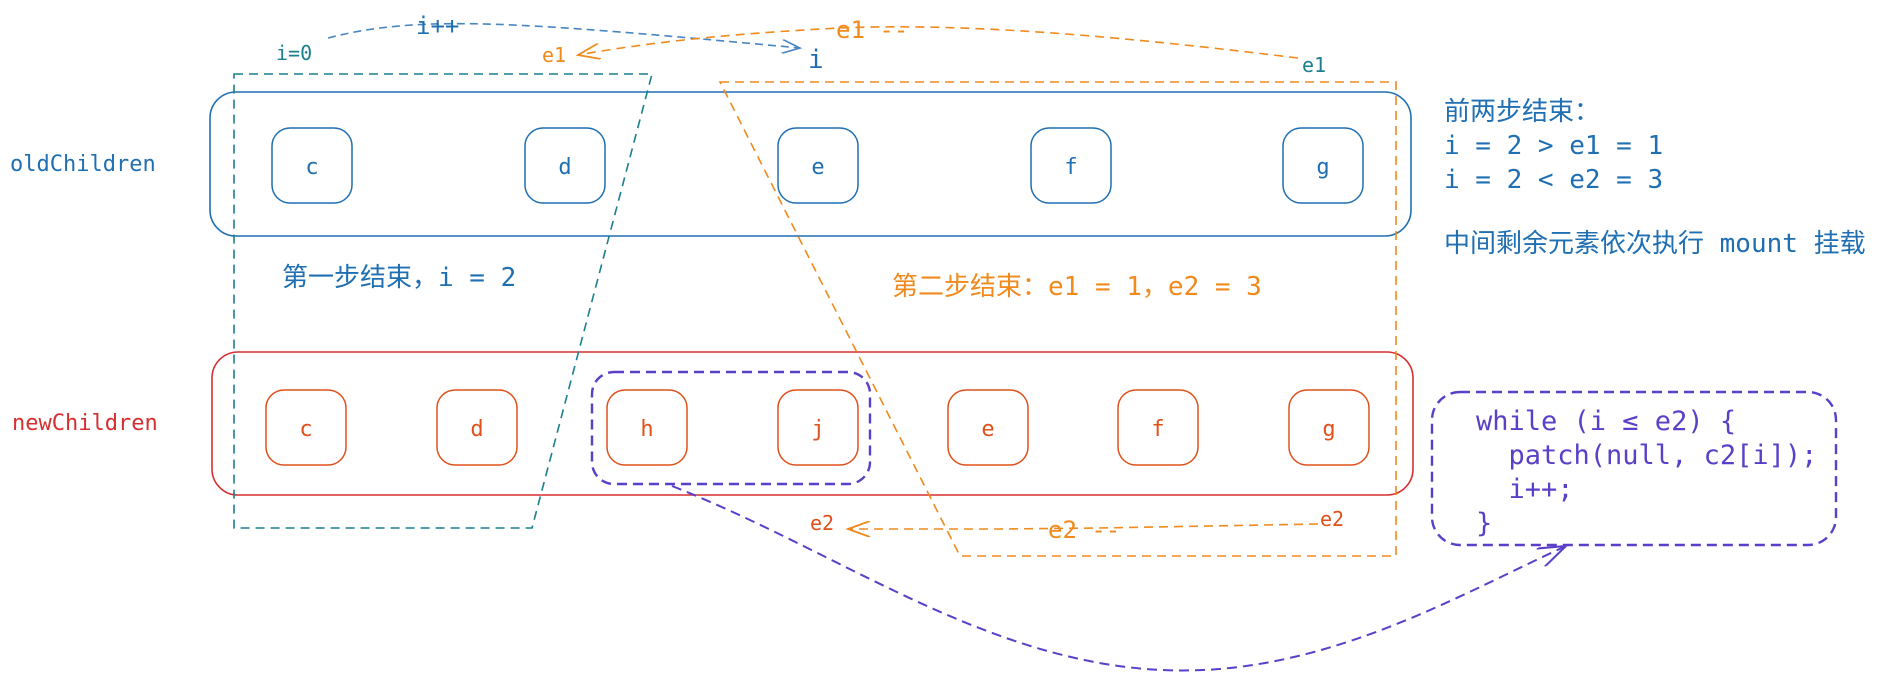  I want to click on old-node-label: d, so click(564, 167).